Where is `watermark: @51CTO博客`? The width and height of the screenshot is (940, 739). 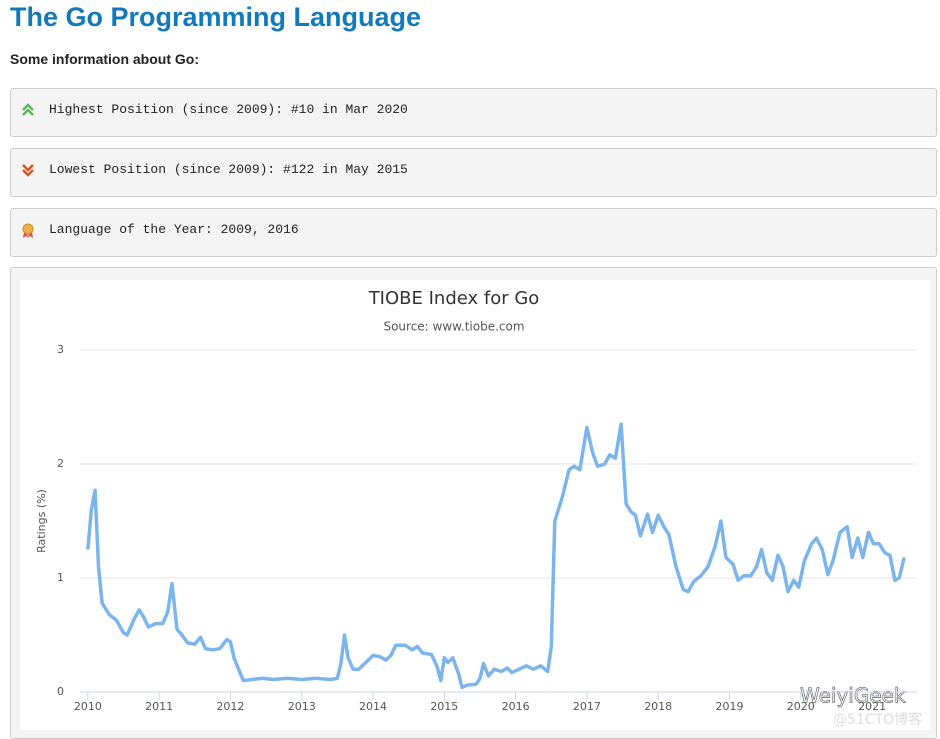 watermark: @51CTO博客 is located at coordinates (877, 719).